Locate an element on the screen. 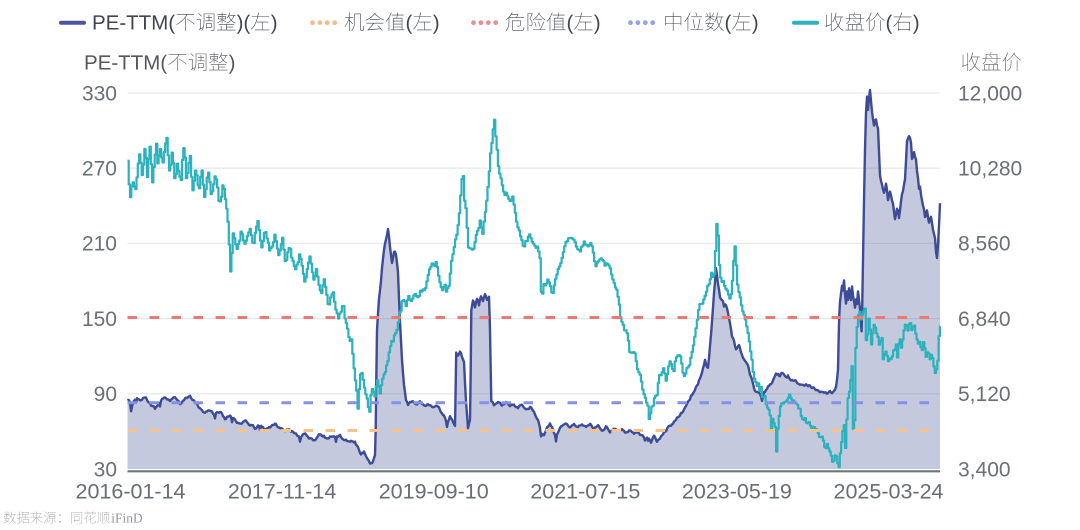 The width and height of the screenshot is (1080, 530). svg-text: 330 is located at coordinates (99, 93).